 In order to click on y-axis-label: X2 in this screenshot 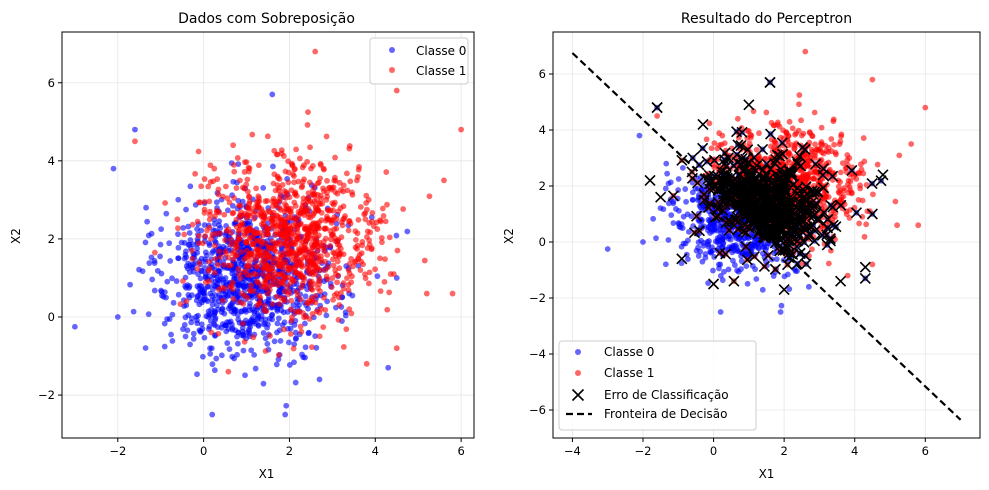, I will do `click(16, 236)`.